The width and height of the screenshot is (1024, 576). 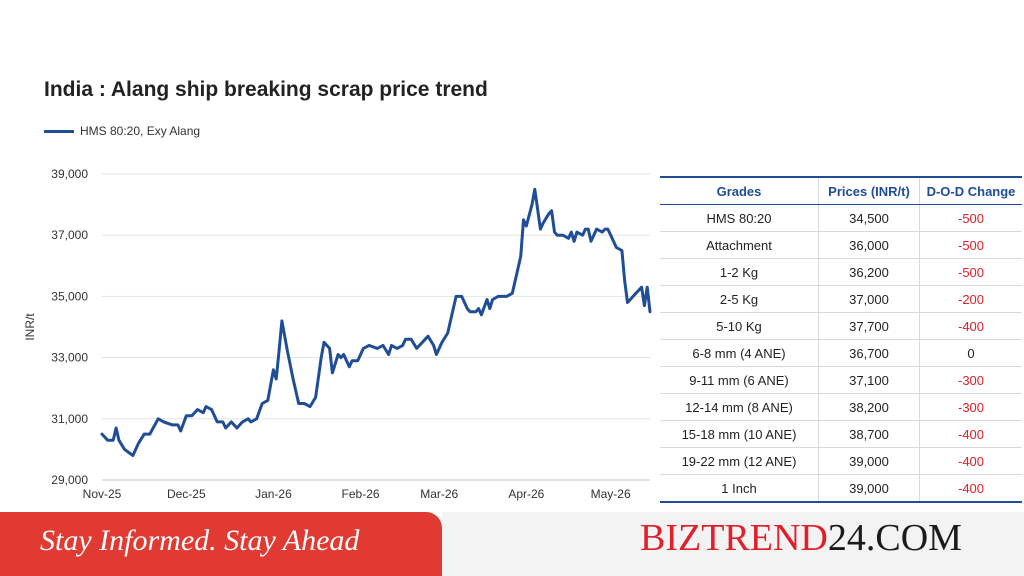 I want to click on legend-label: HMS 80:20, Exy Alang, so click(x=140, y=131).